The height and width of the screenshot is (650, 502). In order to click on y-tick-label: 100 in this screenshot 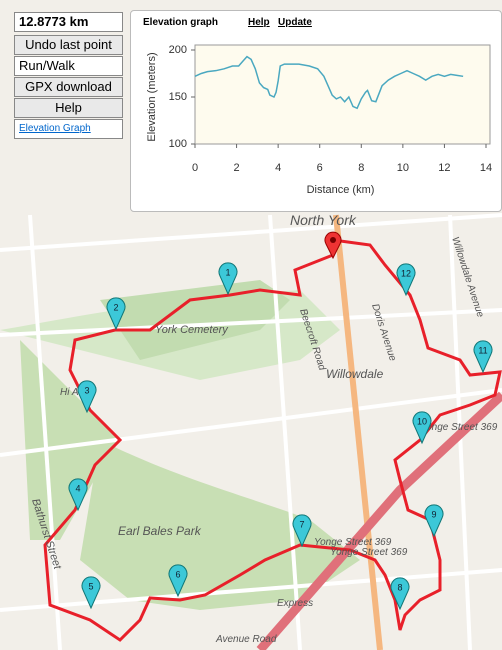, I will do `click(178, 144)`.